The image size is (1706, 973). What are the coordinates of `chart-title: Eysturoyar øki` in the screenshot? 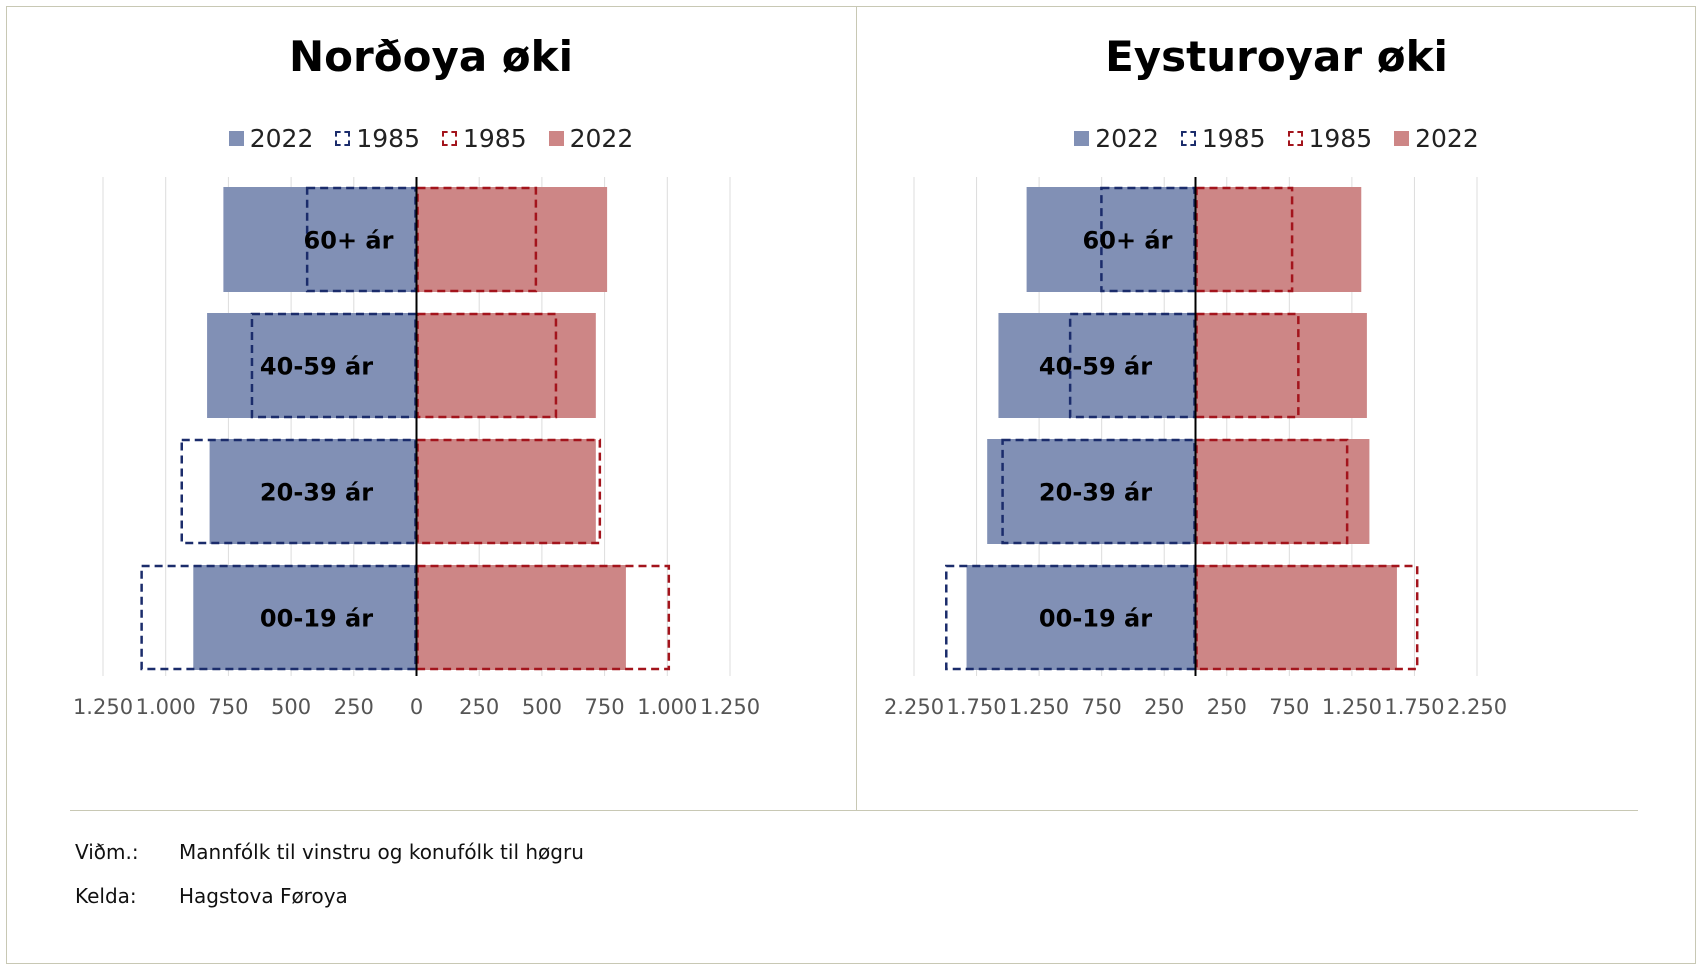 It's located at (1276, 56).